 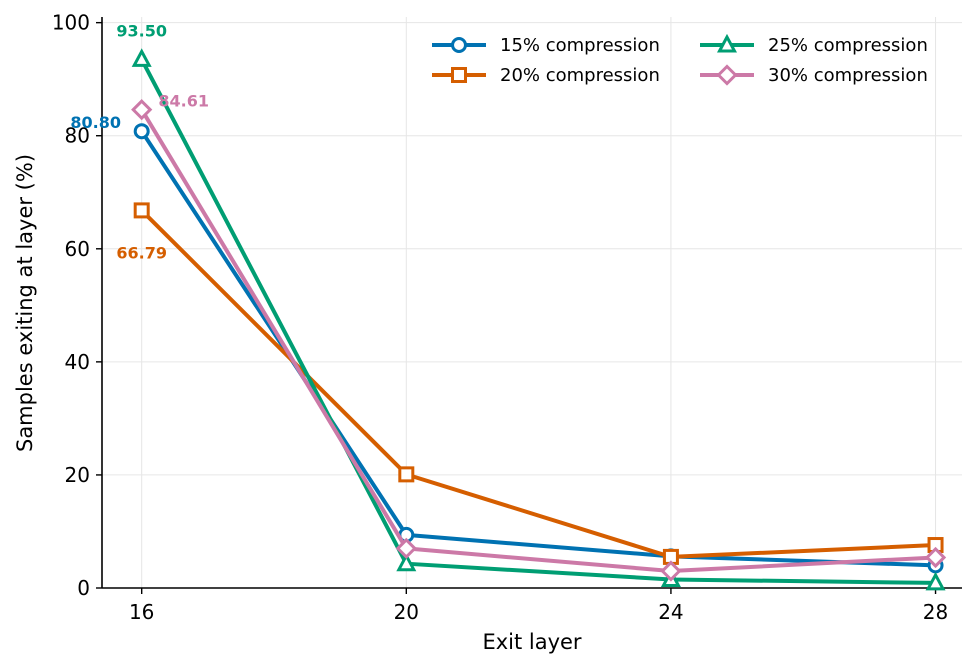 I want to click on legend-item: 25% compression, so click(x=814, y=44).